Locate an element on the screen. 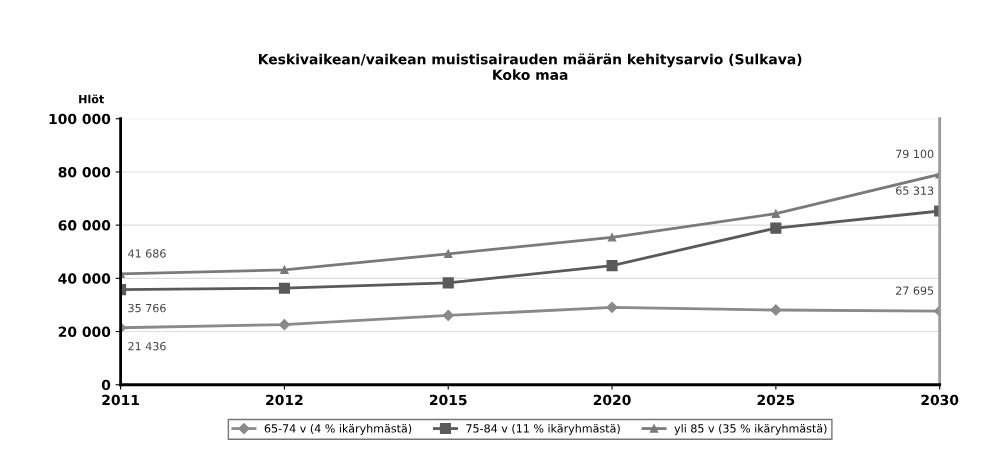 This screenshot has width=1005, height=475. x-tick-label: 2025 is located at coordinates (776, 400).